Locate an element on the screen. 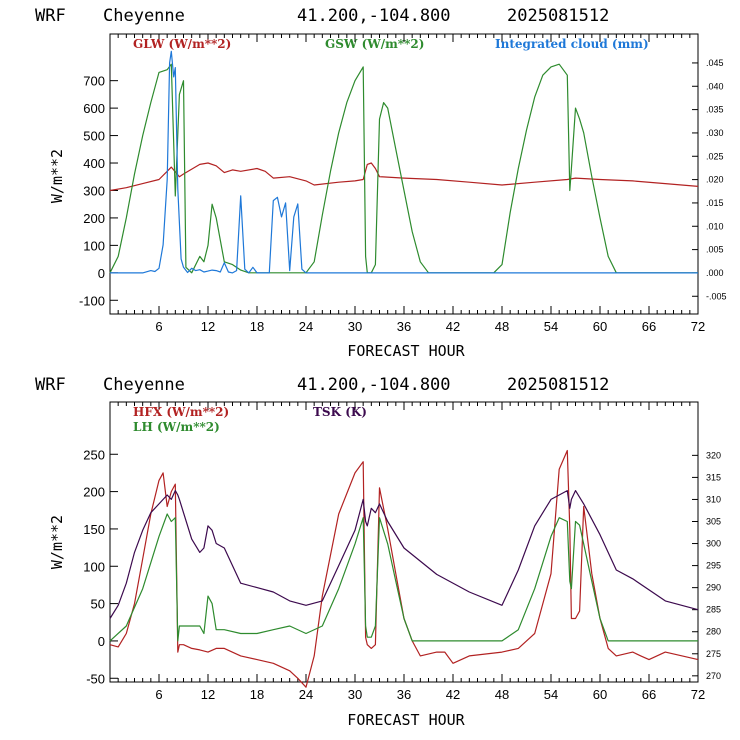 The width and height of the screenshot is (740, 740). panel2-header: WRF Cheyenne 41.200,-104.800 2025081512 is located at coordinates (322, 385).